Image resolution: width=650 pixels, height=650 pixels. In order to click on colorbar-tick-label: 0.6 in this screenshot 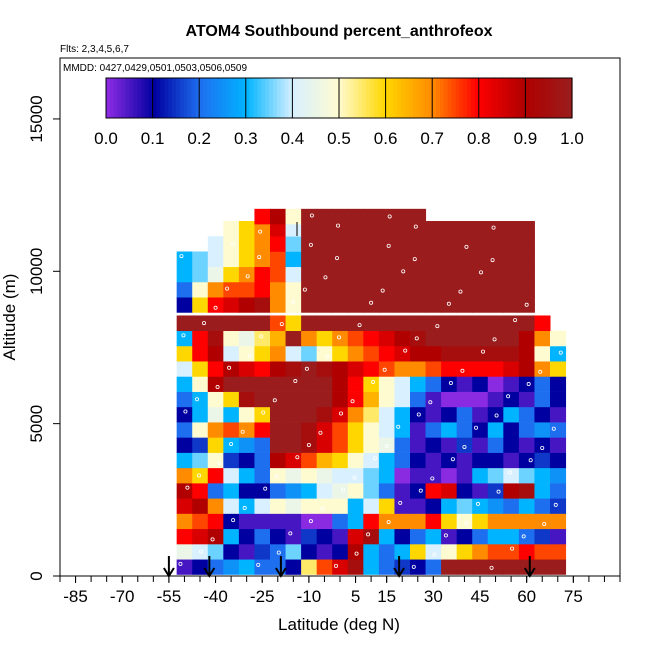, I will do `click(386, 138)`.